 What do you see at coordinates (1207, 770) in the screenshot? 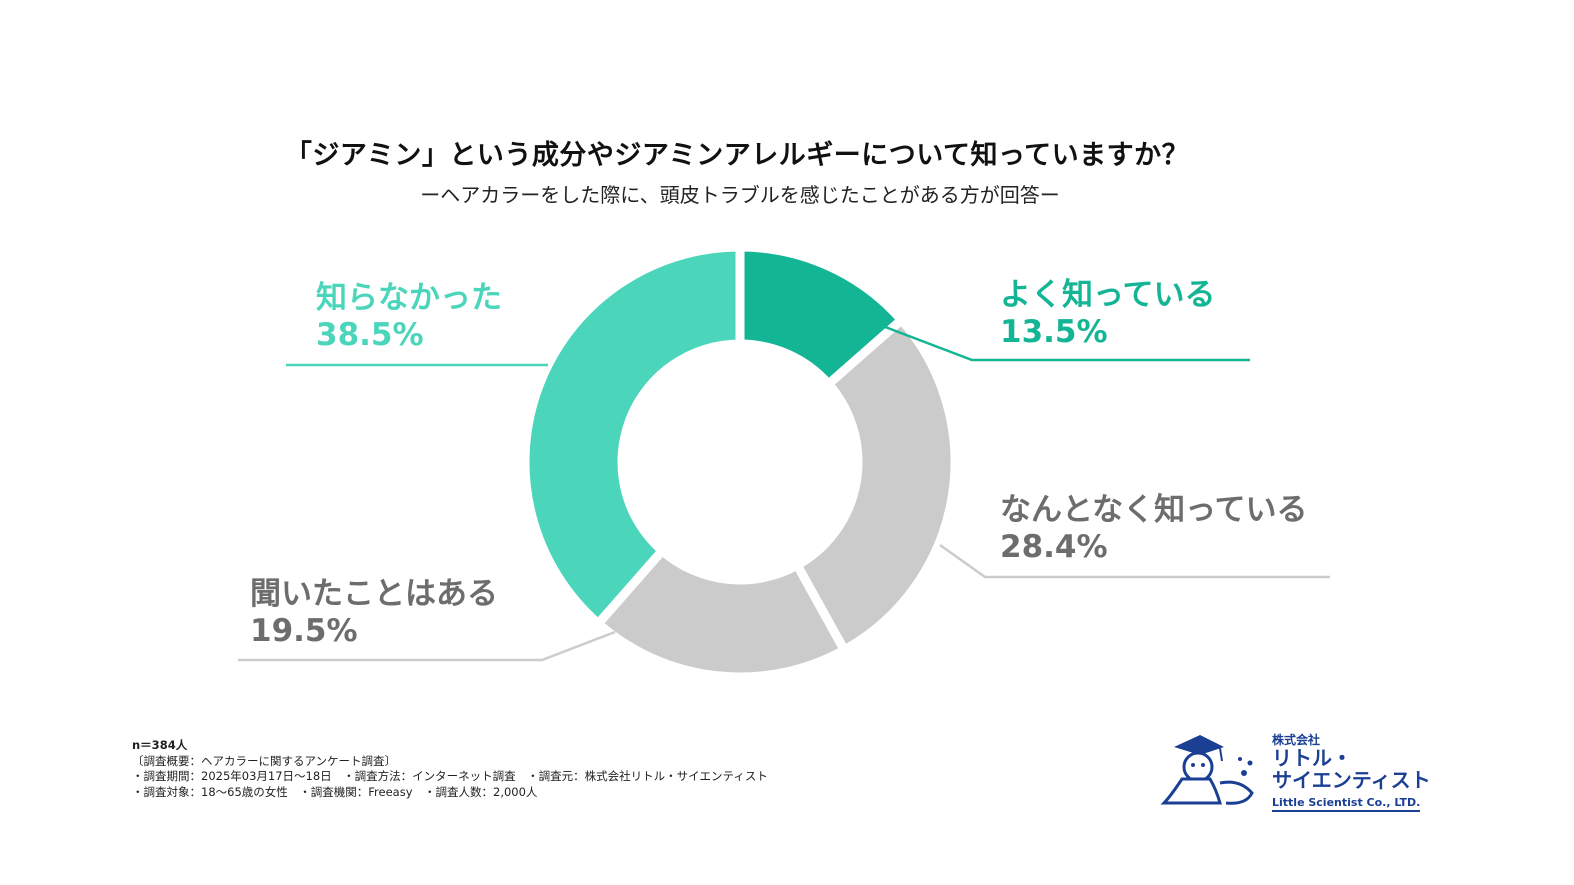
I see `company-logo-icon` at bounding box center [1207, 770].